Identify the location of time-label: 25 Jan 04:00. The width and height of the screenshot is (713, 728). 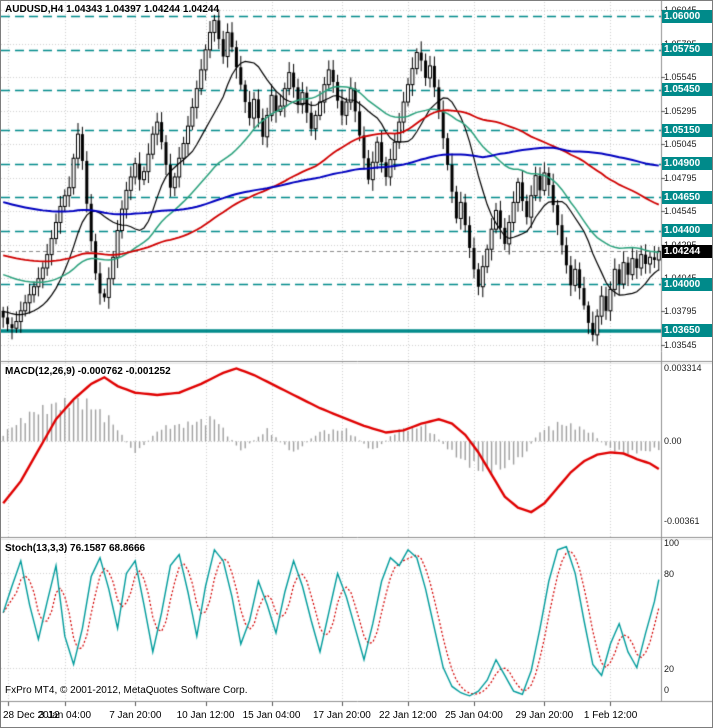
(474, 715).